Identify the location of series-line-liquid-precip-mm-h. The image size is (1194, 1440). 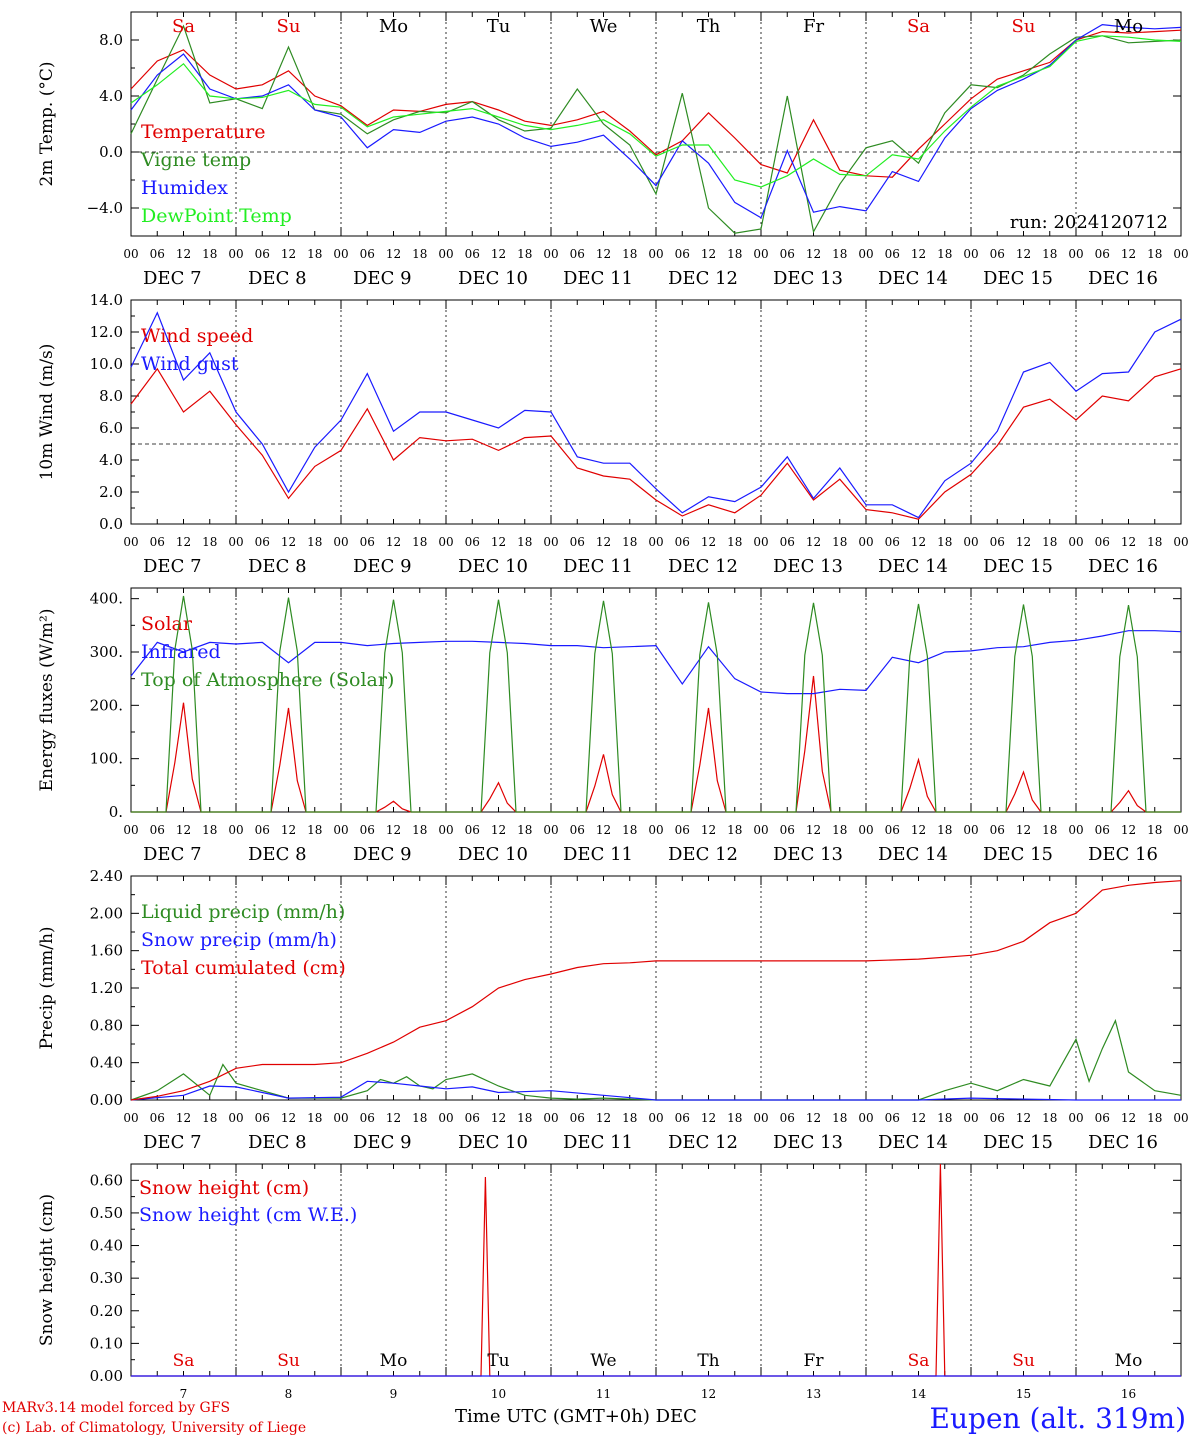
(656, 1059).